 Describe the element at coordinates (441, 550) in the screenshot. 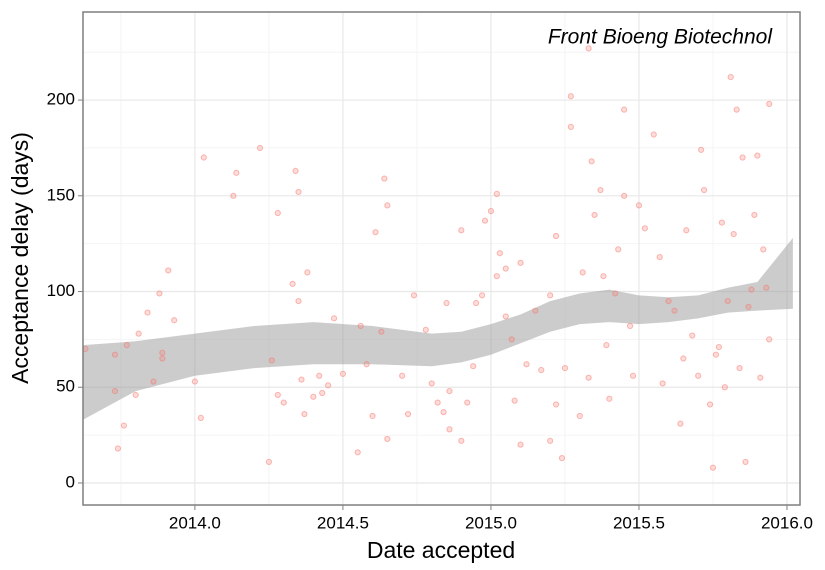

I see `x-axis-title: Date accepted` at that location.